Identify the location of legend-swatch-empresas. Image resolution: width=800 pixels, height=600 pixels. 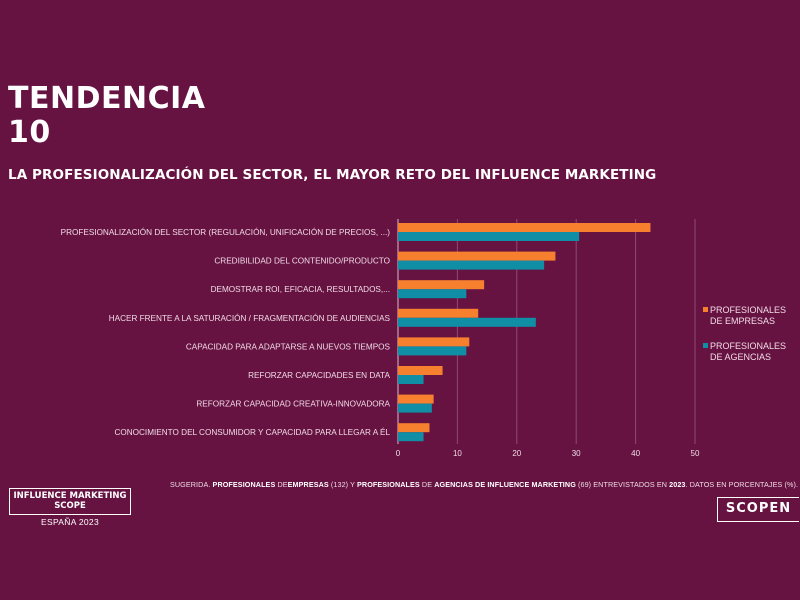
(705, 309).